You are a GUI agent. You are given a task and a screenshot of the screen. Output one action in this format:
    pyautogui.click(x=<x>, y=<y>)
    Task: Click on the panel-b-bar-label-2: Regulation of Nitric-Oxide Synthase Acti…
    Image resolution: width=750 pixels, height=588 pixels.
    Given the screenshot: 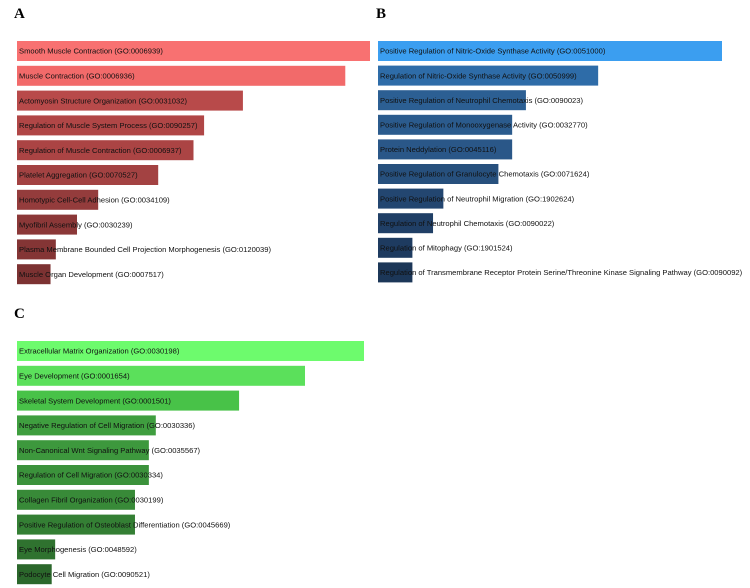 What is the action you would take?
    pyautogui.click(x=478, y=75)
    